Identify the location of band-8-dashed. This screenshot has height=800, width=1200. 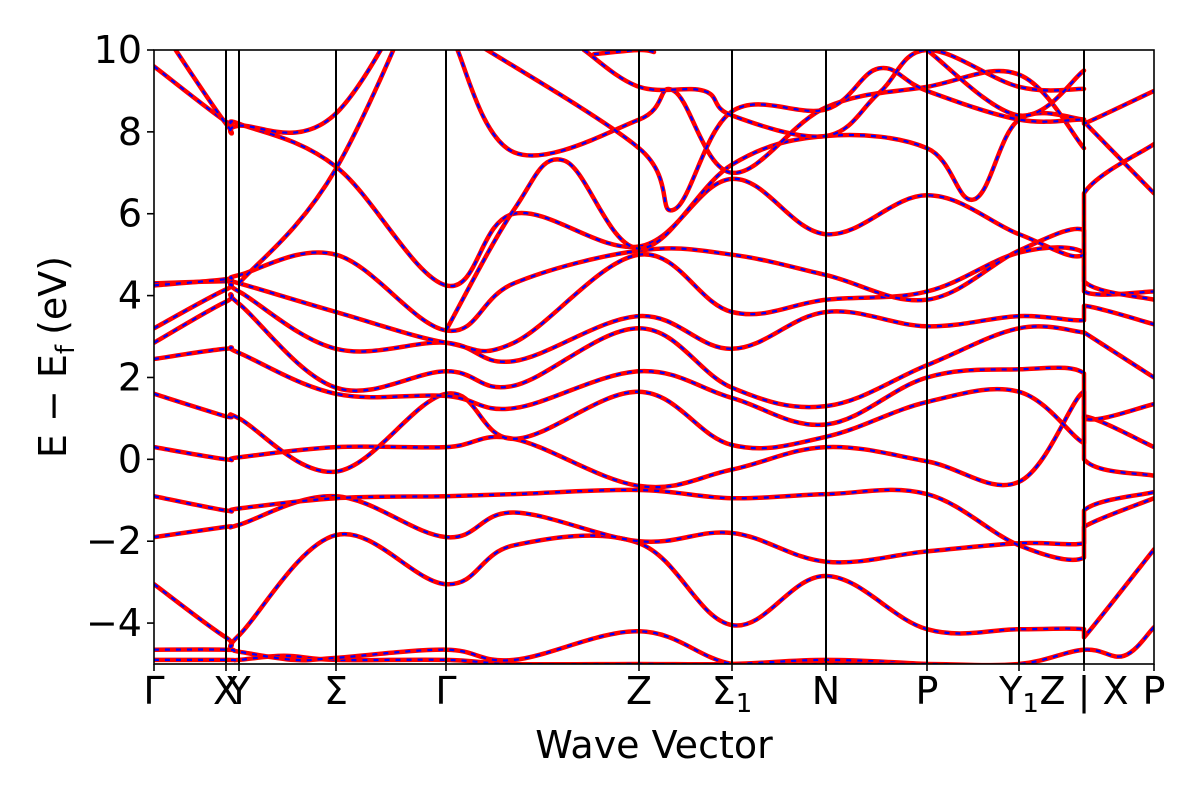
(654, 351).